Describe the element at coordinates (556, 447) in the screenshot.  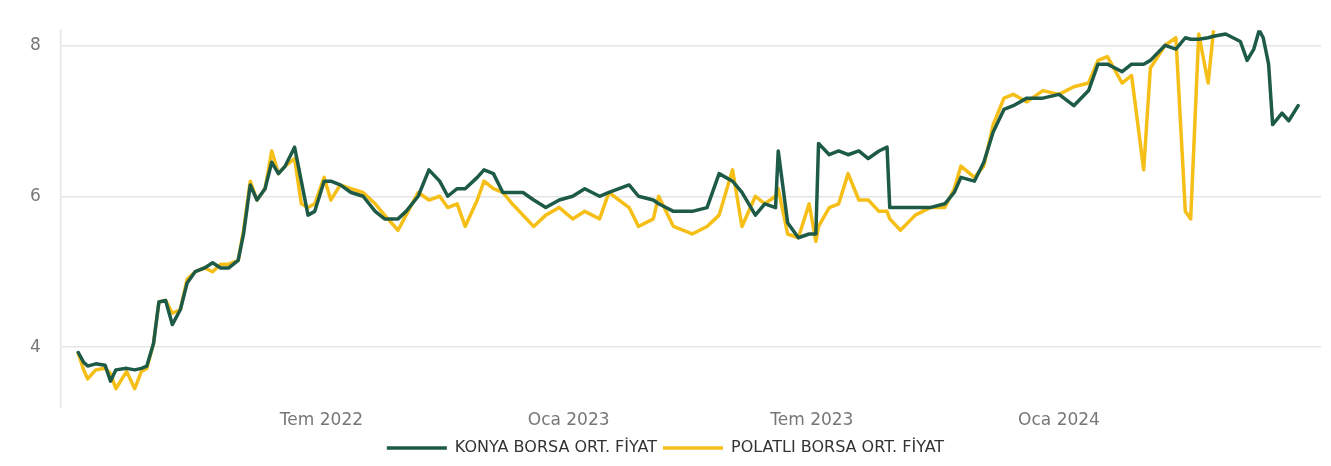
I see `legend-label: KONYA BORSA ORT. FİYAT` at that location.